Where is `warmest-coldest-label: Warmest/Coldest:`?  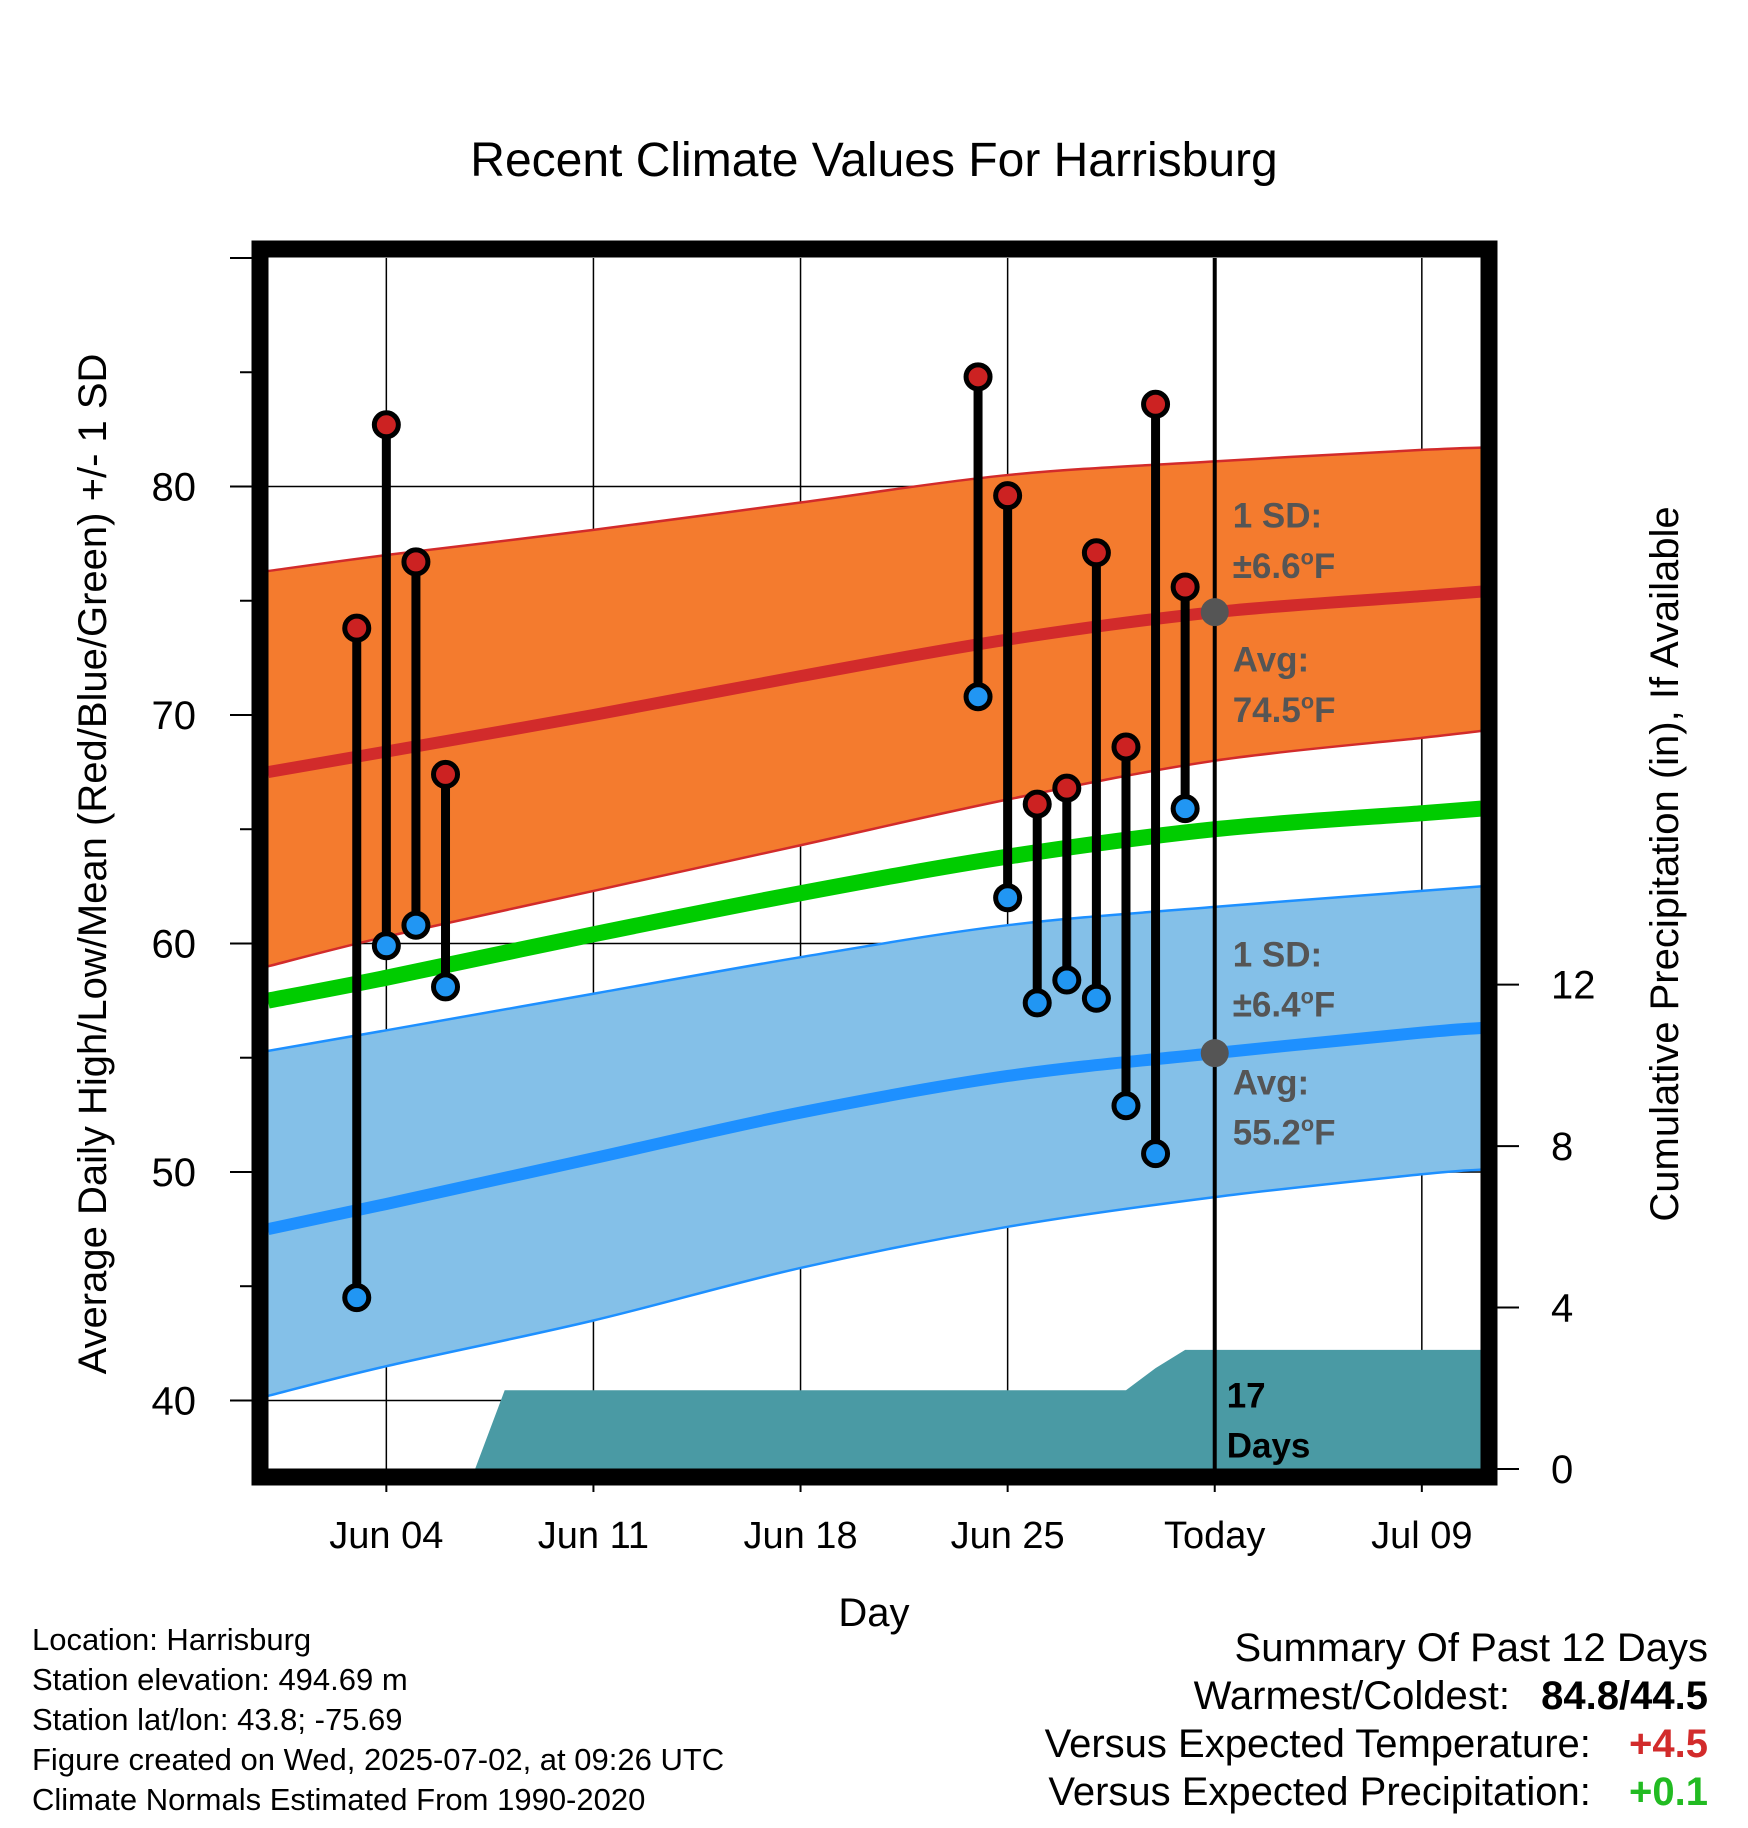
warmest-coldest-label: Warmest/Coldest: is located at coordinates (1352, 1696).